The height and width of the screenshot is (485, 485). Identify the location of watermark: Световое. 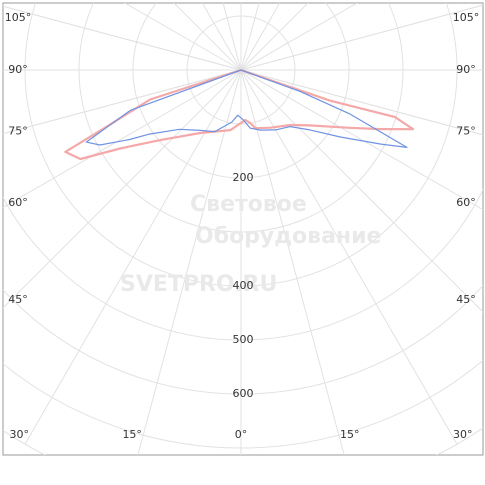
(248, 204).